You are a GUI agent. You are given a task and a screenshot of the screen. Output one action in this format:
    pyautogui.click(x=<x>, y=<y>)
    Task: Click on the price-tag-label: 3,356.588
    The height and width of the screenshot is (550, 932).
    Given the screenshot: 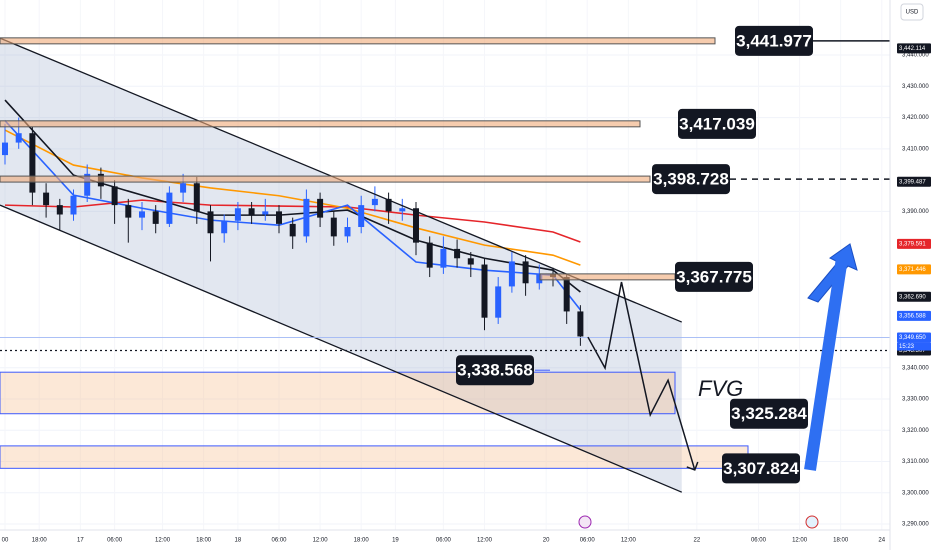 What is the action you would take?
    pyautogui.click(x=912, y=316)
    